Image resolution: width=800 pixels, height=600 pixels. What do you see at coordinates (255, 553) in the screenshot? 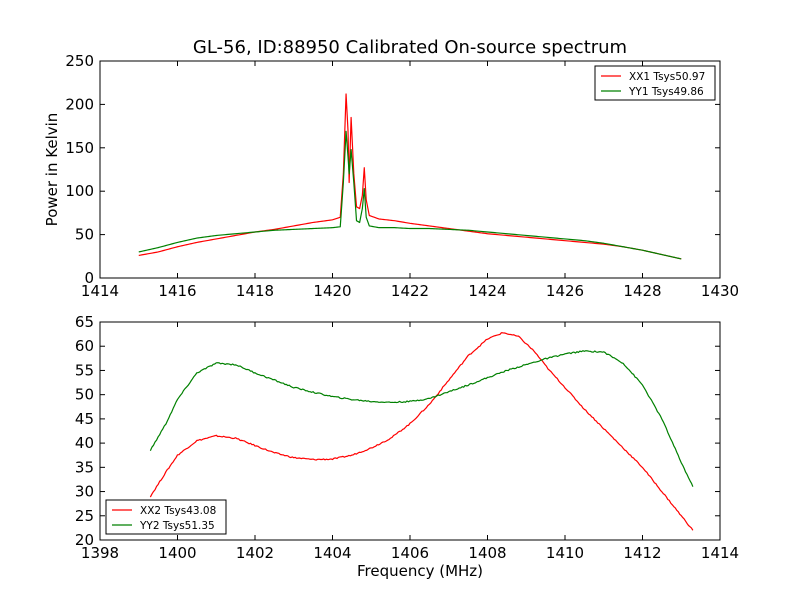
I see `bottom-xtick-label: 1402` at bounding box center [255, 553].